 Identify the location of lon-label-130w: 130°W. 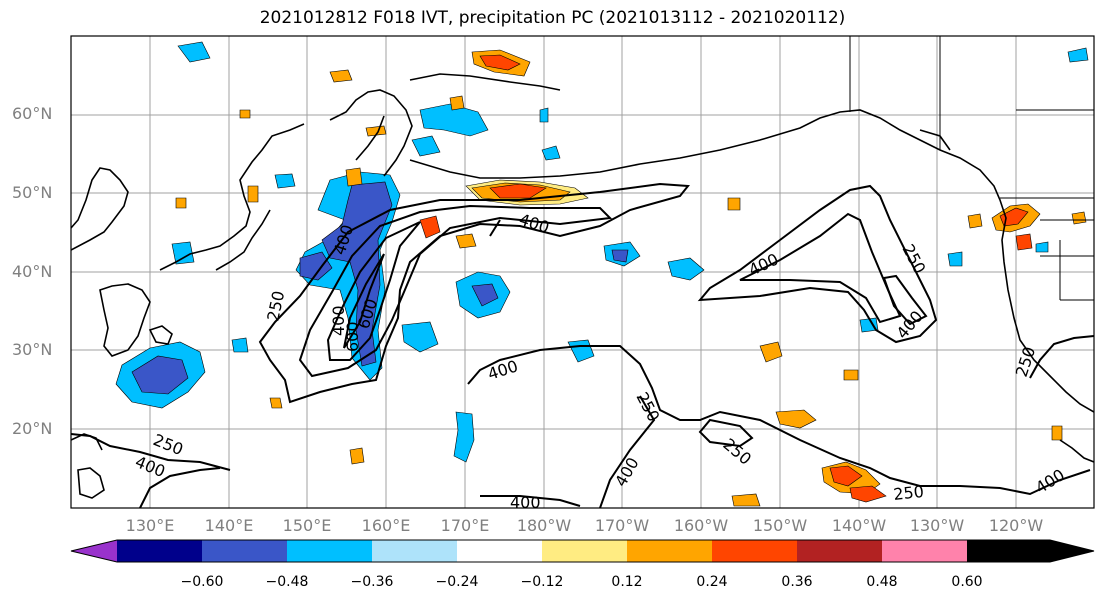
(937, 525).